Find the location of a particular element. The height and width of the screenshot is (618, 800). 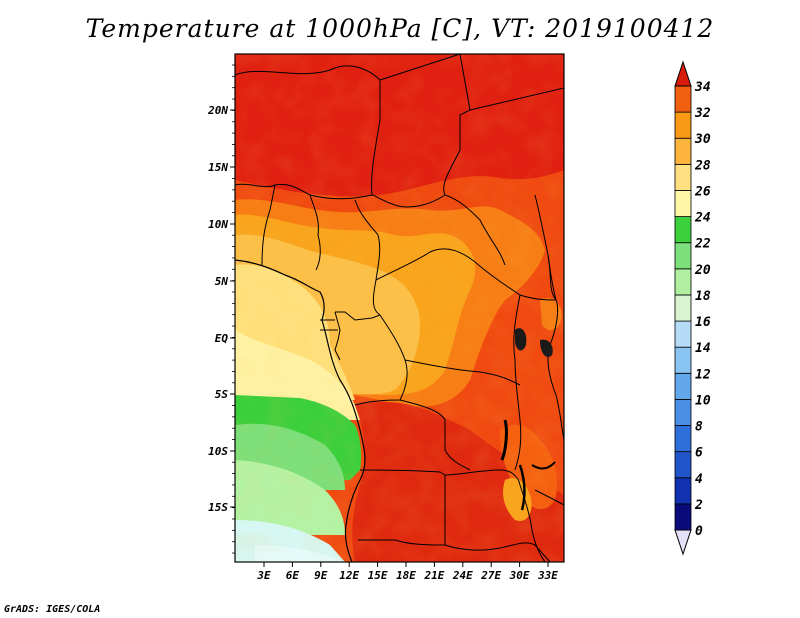

colorbar-label: 32 is located at coordinates (702, 113).